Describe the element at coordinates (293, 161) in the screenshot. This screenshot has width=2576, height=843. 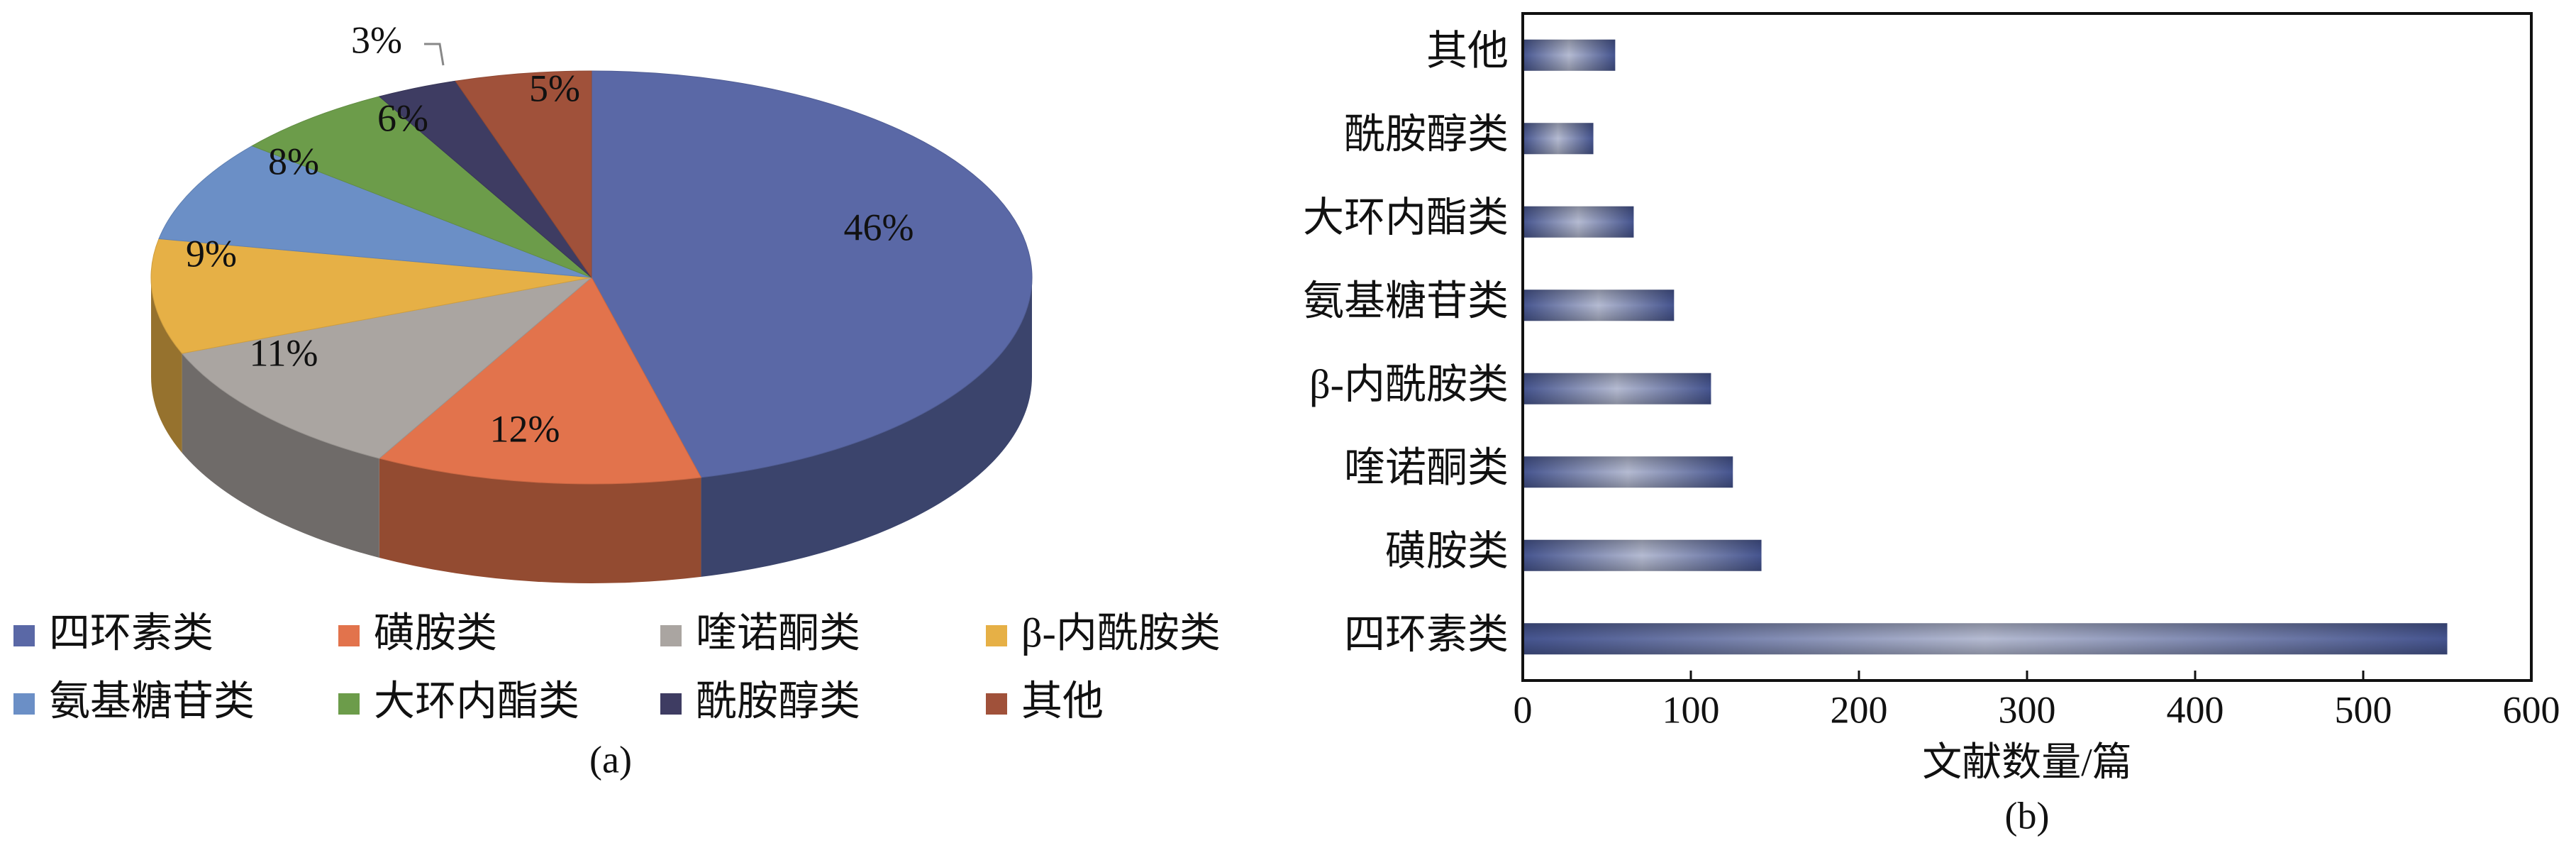
I see `slice-label: 8%` at that location.